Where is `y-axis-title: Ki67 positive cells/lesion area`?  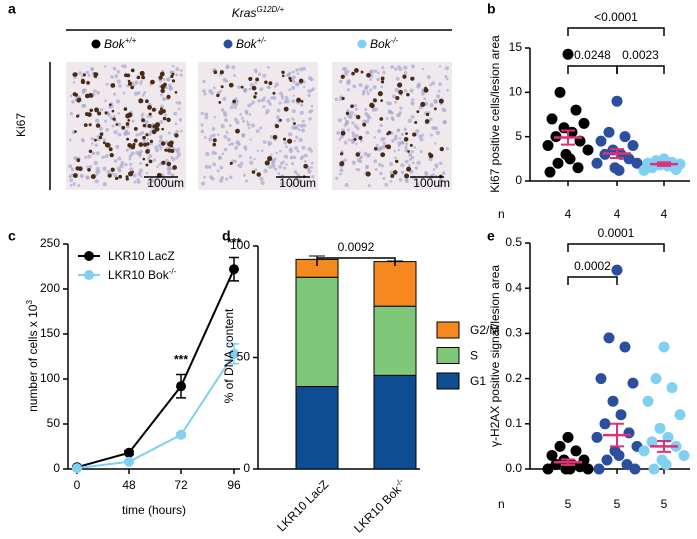
y-axis-title: Ki67 positive cells/lesion area is located at coordinates (495, 114).